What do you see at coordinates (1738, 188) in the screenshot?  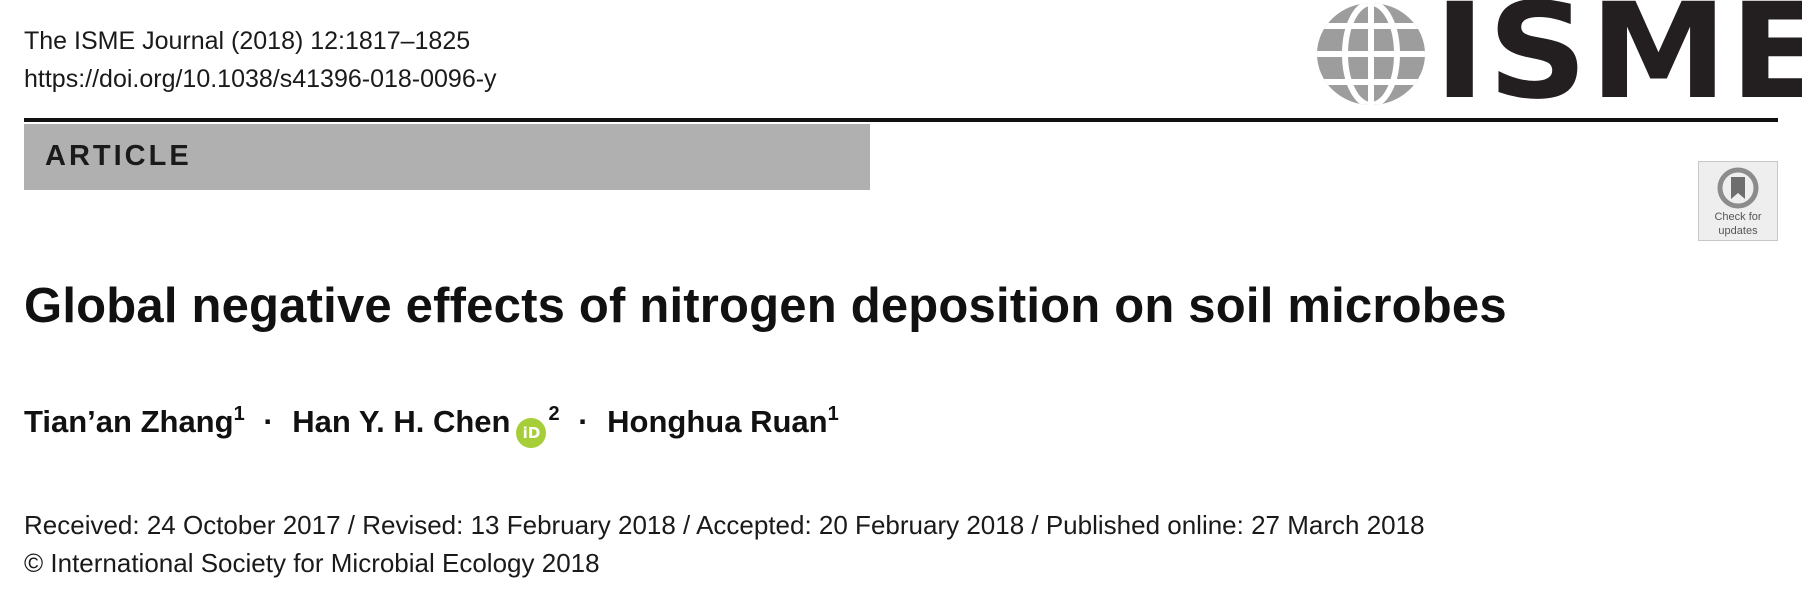 I see `bookmark-refresh-icon` at bounding box center [1738, 188].